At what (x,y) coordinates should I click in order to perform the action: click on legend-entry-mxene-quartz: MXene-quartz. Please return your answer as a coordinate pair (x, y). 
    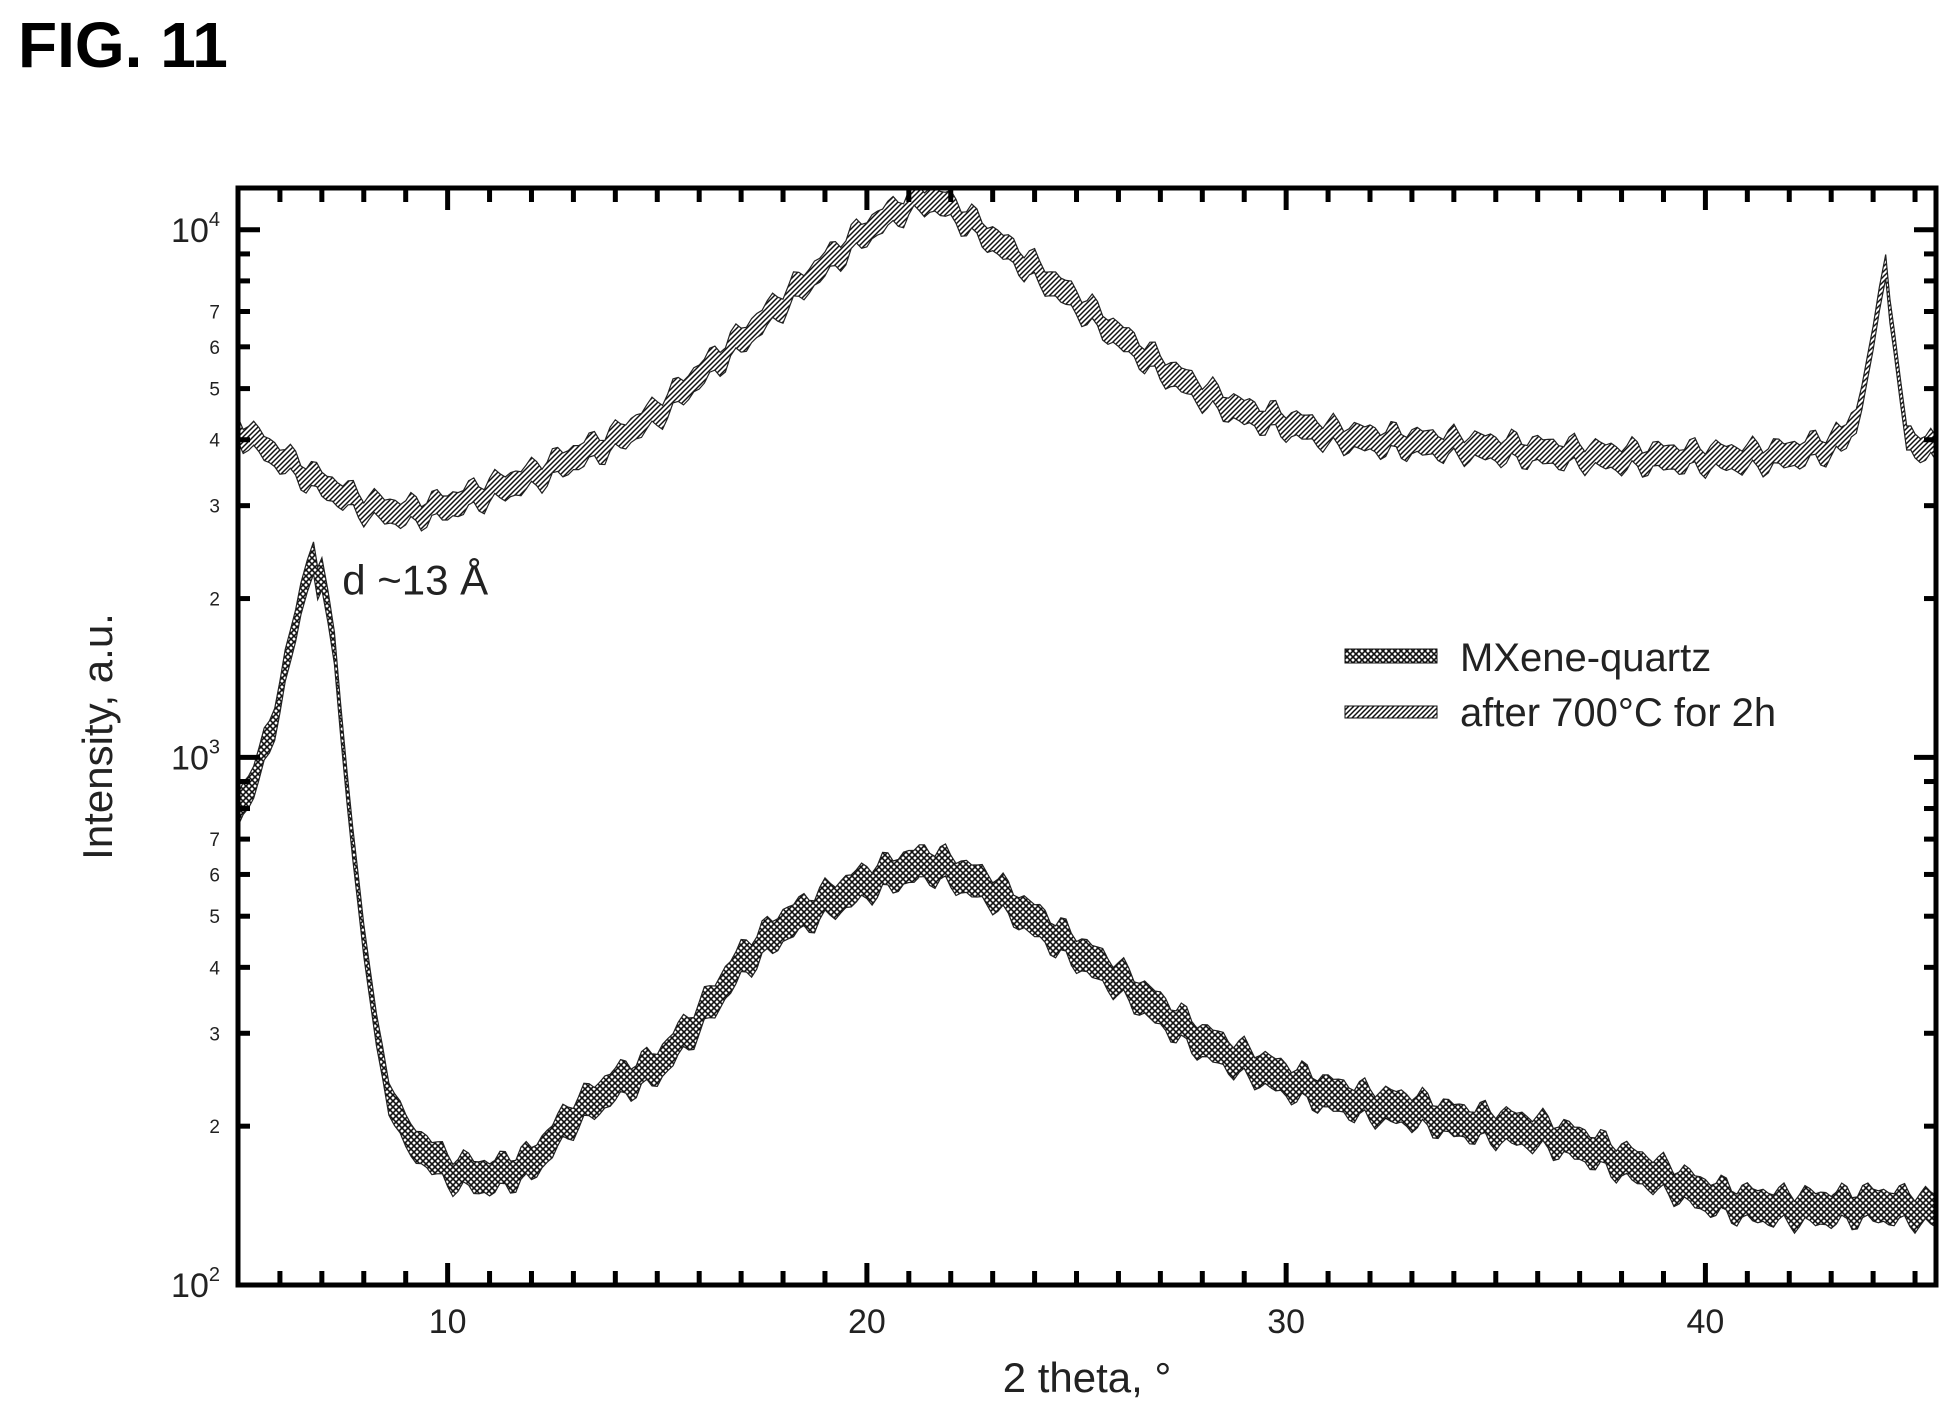
    Looking at the image, I should click on (1585, 658).